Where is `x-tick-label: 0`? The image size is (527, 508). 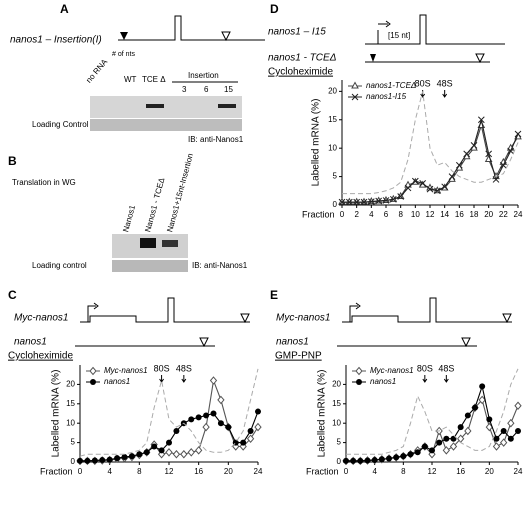 x-tick-label: 0 is located at coordinates (80, 471).